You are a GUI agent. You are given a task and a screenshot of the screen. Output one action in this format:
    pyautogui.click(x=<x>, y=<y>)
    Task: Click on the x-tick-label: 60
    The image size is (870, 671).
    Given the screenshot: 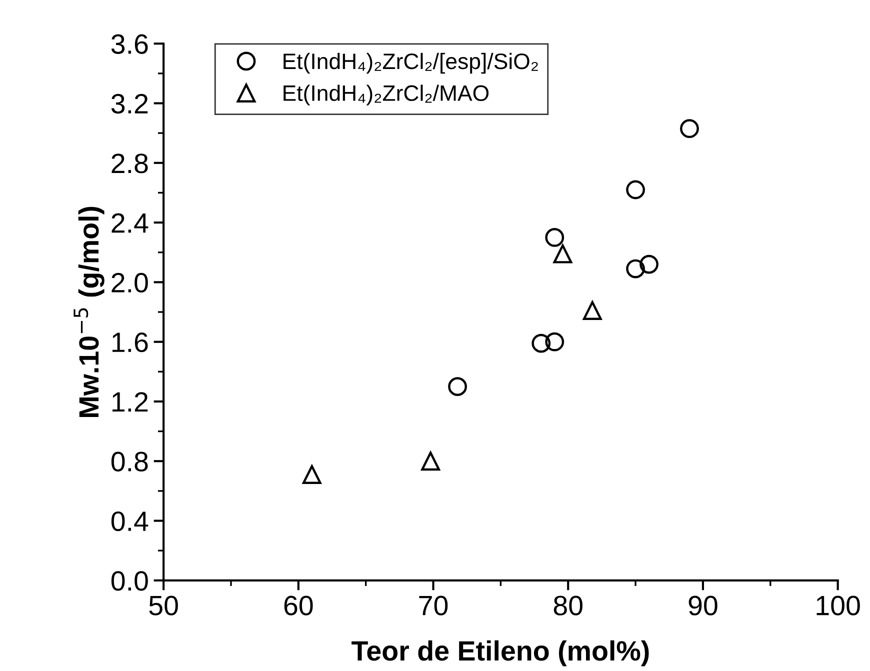 What is the action you would take?
    pyautogui.click(x=298, y=606)
    